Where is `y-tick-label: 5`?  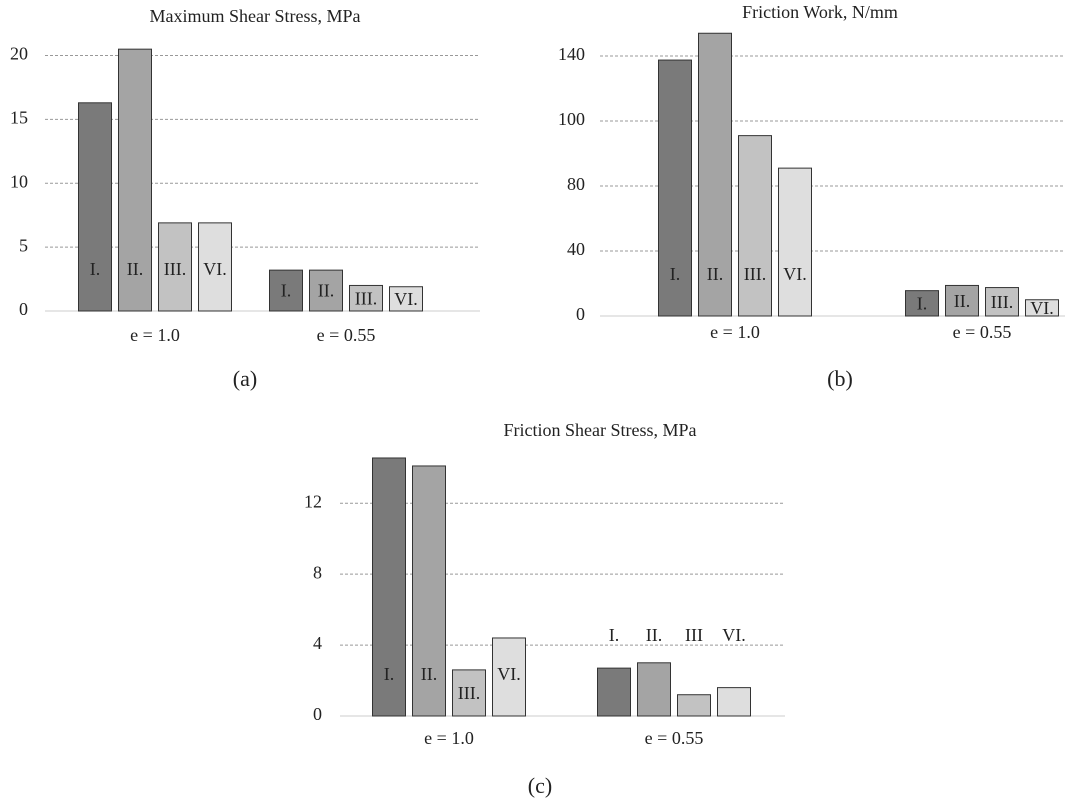 y-tick-label: 5 is located at coordinates (23, 245).